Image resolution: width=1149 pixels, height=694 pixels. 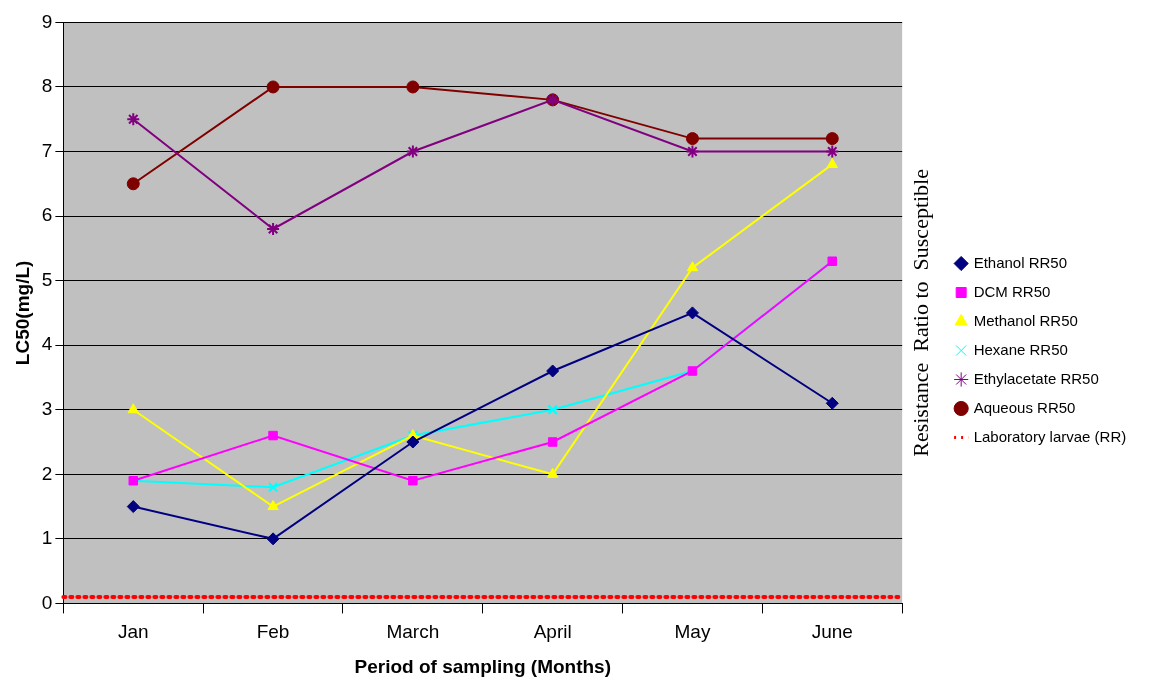 What do you see at coordinates (1036, 378) in the screenshot?
I see `legend-label: Ethylacetate RR50` at bounding box center [1036, 378].